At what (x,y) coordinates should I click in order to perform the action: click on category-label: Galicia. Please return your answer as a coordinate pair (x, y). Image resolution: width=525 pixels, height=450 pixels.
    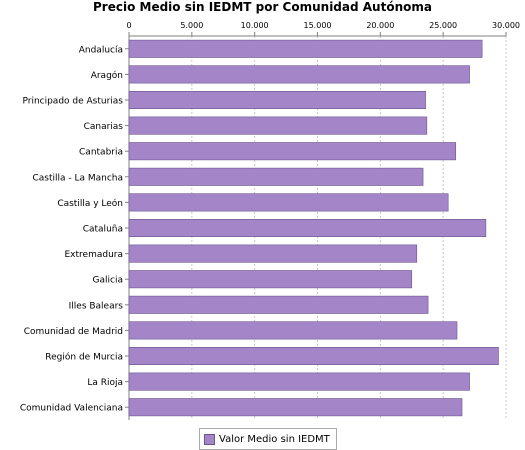
    Looking at the image, I should click on (108, 281).